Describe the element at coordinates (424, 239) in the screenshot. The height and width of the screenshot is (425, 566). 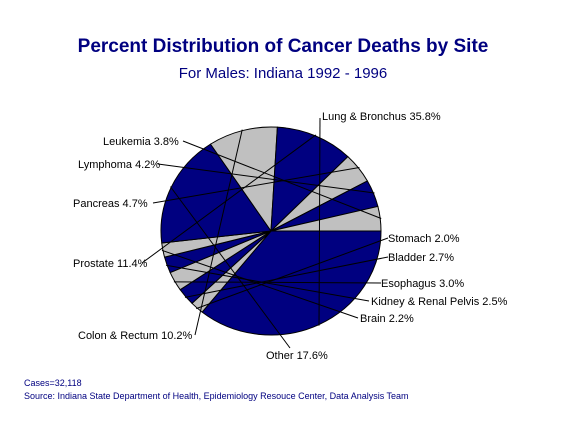
I see `slice-label: Stomach 2.0%` at that location.